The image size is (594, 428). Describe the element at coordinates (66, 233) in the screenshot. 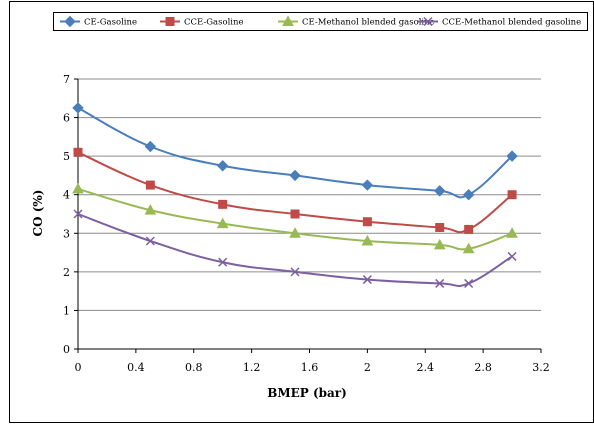

I see `y-tick-label: 3` at that location.